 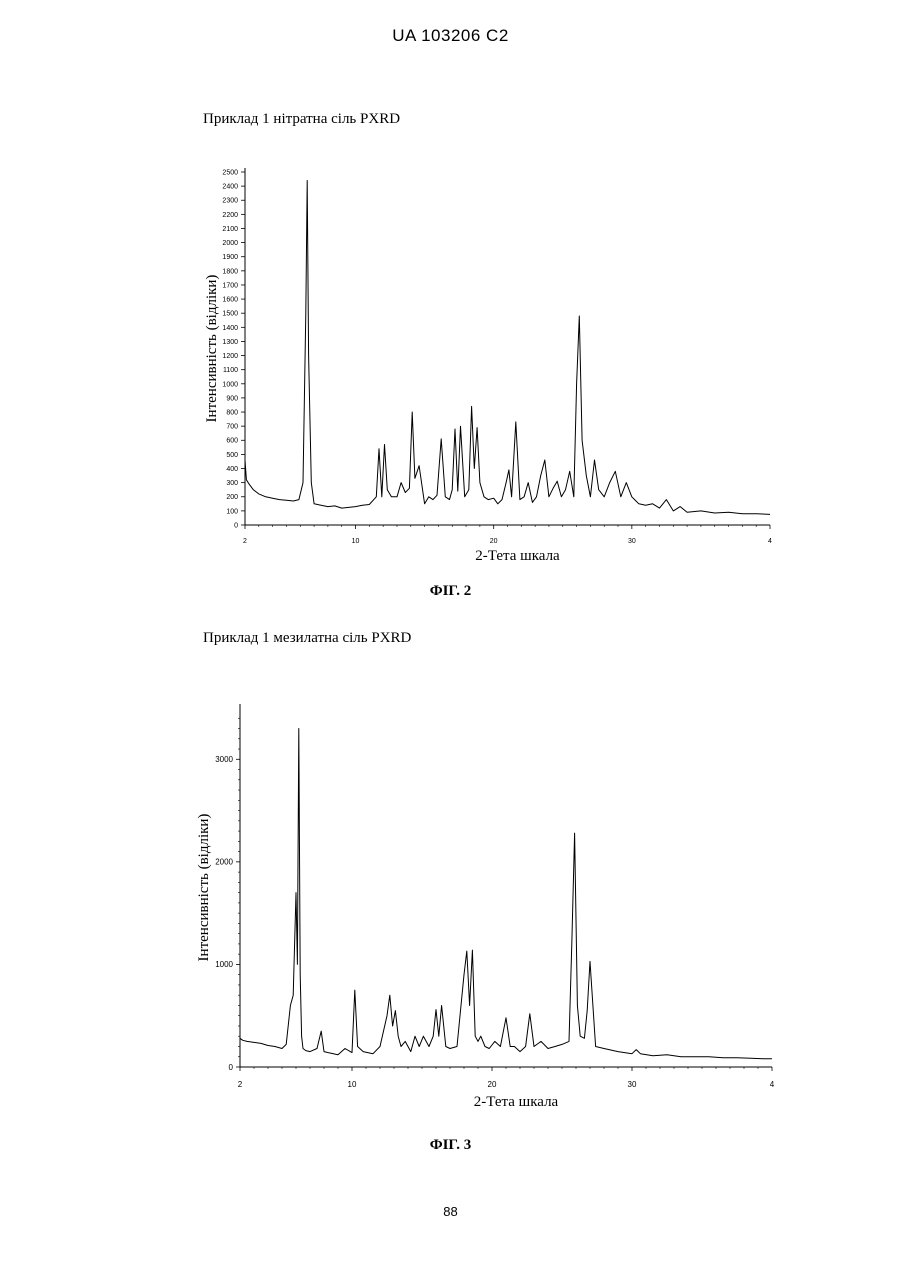 I want to click on y-tick-label: 2500, so click(x=230, y=172).